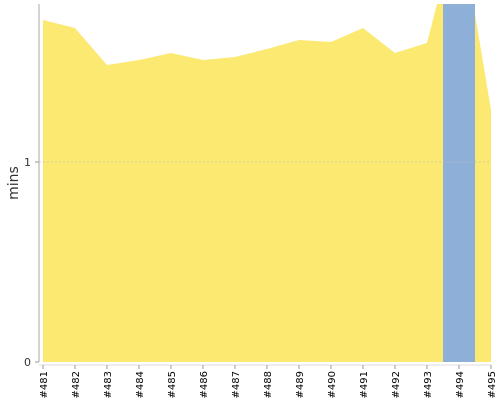 Image resolution: width=500 pixels, height=400 pixels. What do you see at coordinates (27, 162) in the screenshot?
I see `y-tick-label: 1` at bounding box center [27, 162].